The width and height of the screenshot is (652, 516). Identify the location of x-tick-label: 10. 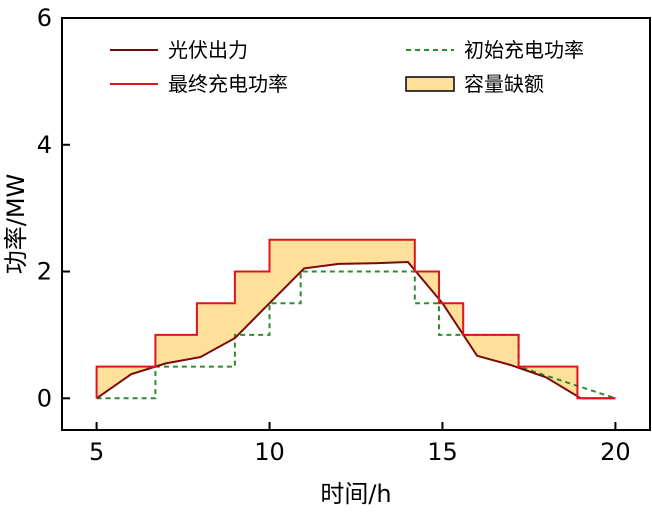
(269, 452).